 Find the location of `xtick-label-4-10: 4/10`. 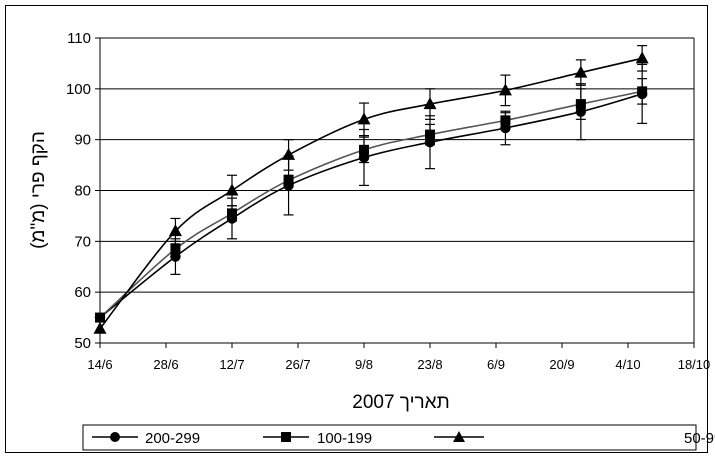

xtick-label-4-10: 4/10 is located at coordinates (627, 364).